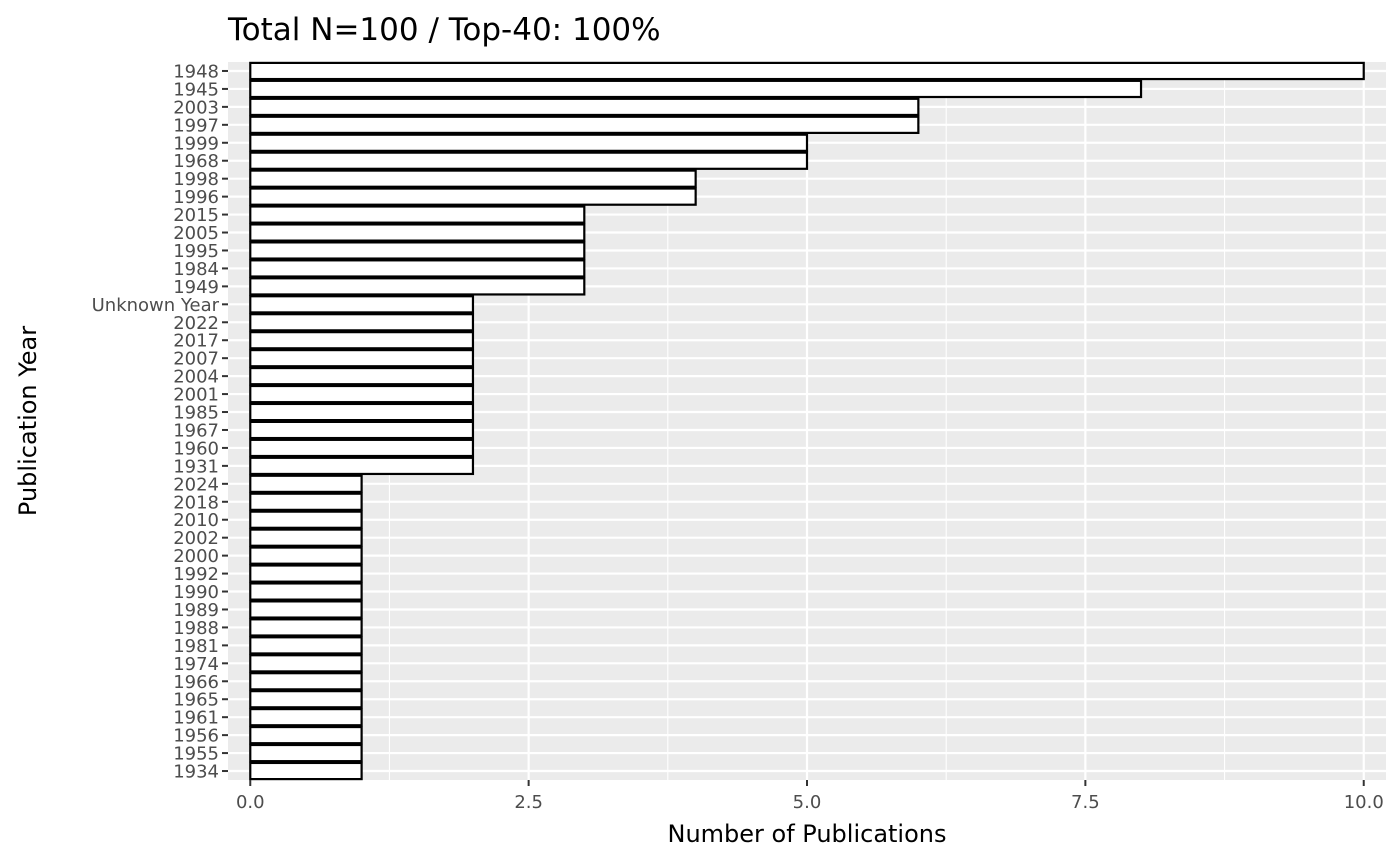 The image size is (1400, 865). I want to click on y-tick-label: 2024, so click(196, 484).